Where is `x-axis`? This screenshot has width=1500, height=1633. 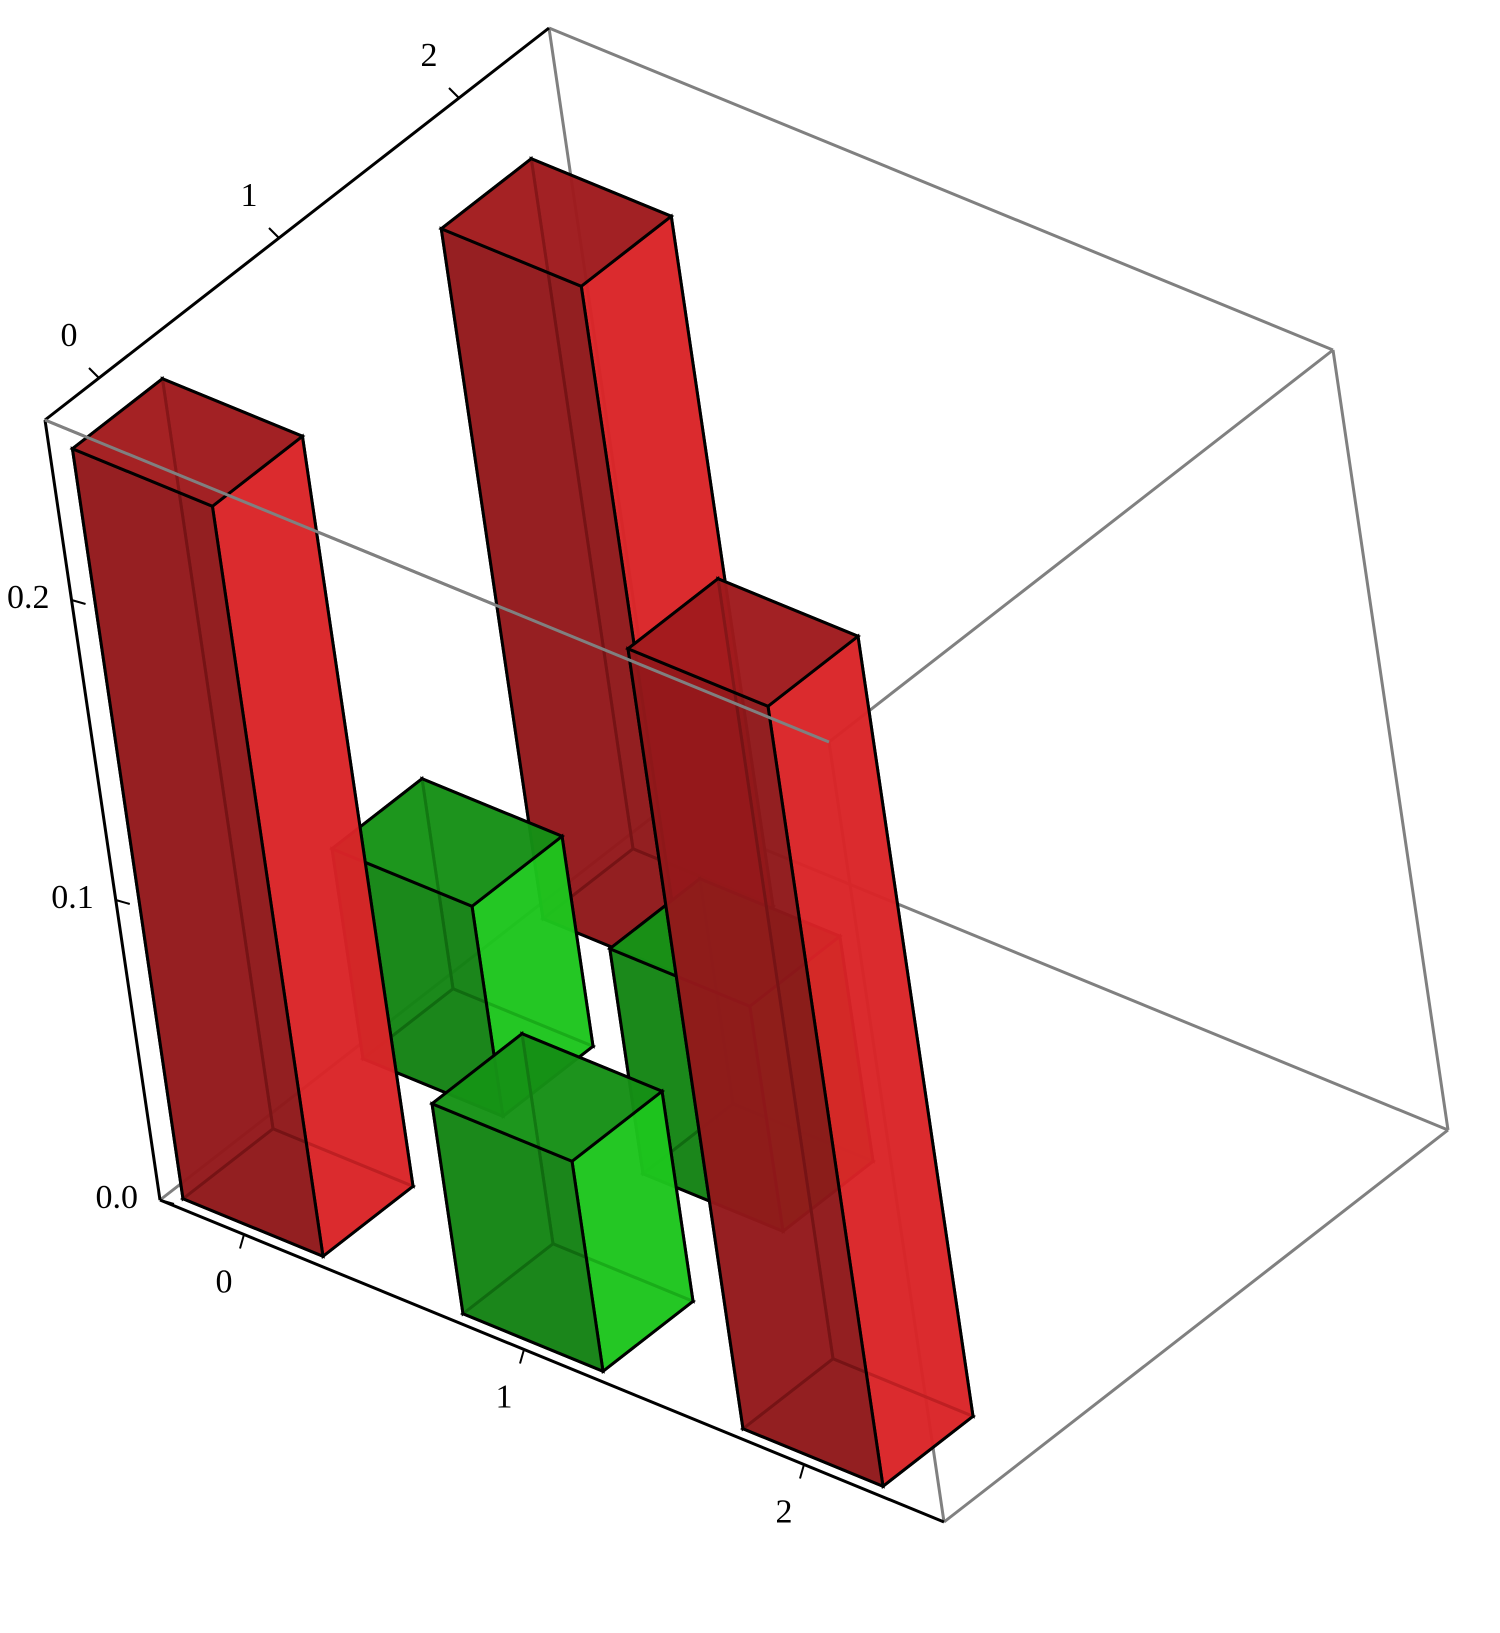
x-axis is located at coordinates (552, 1361).